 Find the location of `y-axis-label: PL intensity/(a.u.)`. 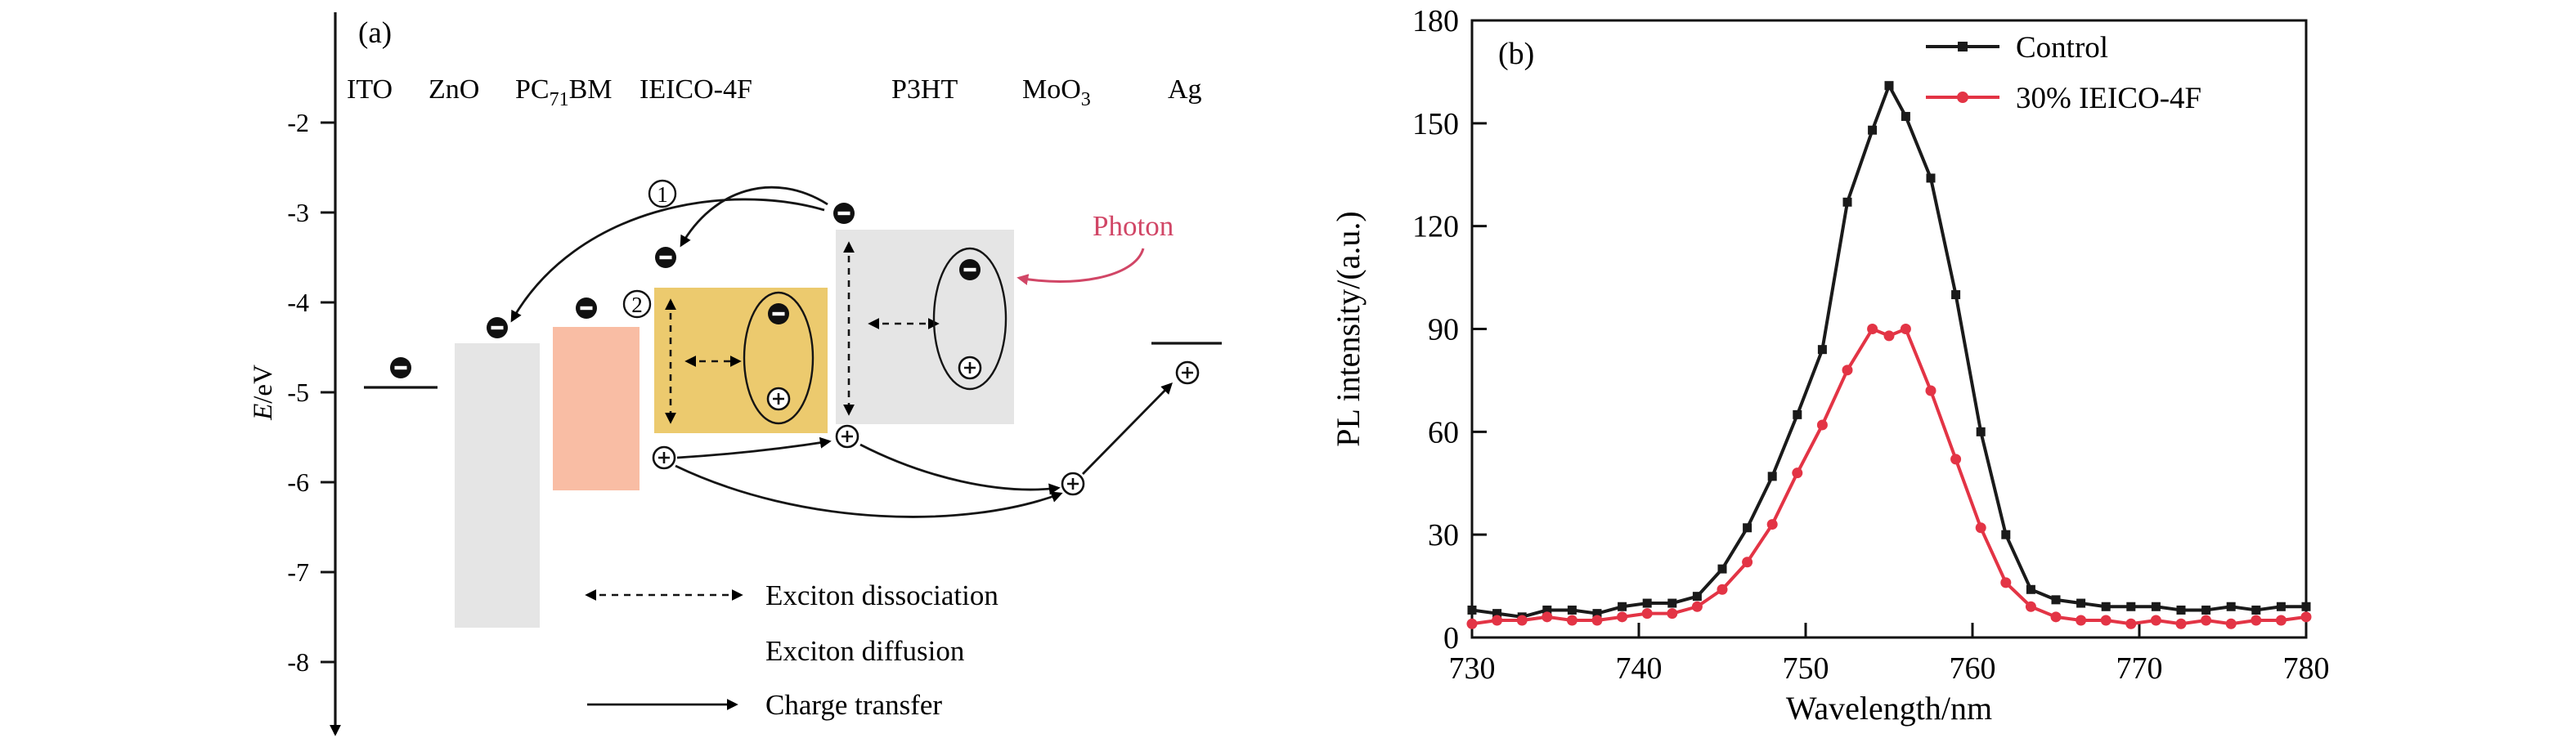

y-axis-label: PL intensity/(a.u.) is located at coordinates (1348, 328).